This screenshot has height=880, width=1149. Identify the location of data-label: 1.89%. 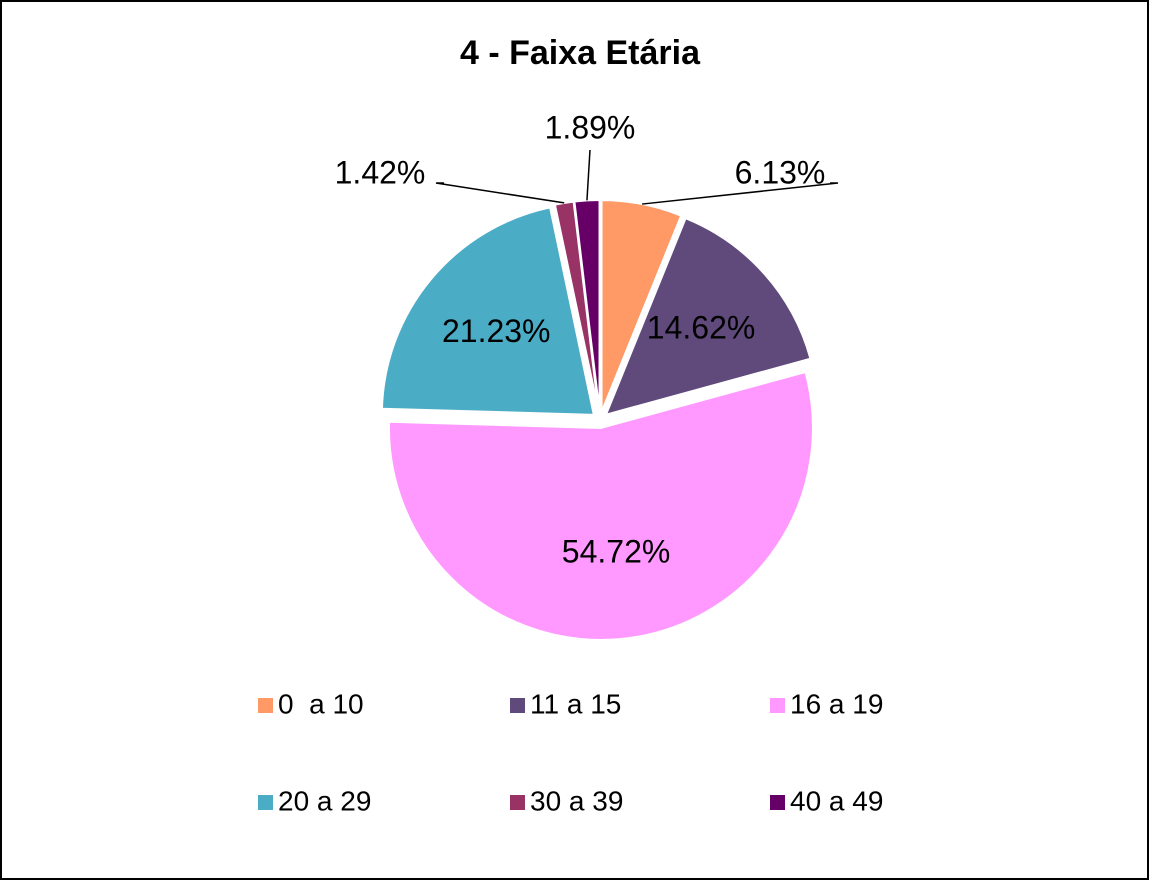
(590, 127).